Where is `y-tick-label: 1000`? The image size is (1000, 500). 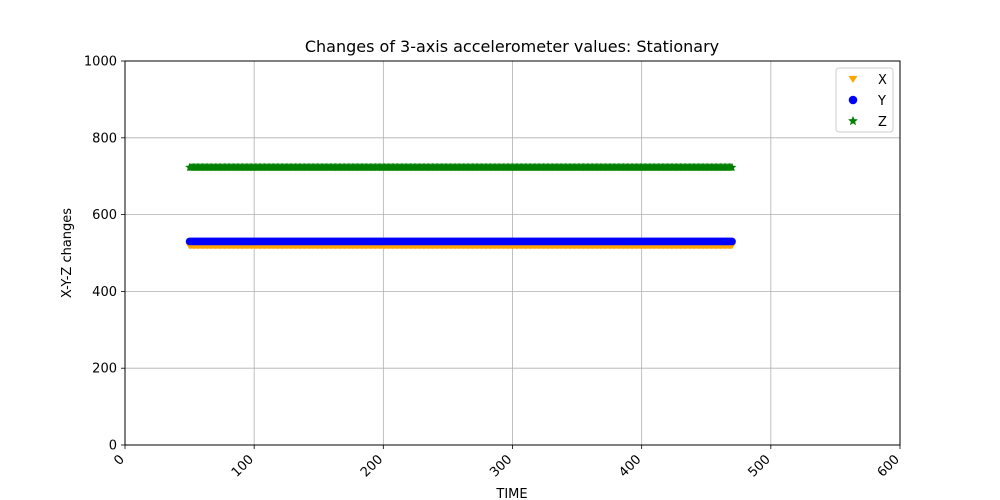
y-tick-label: 1000 is located at coordinates (100, 62).